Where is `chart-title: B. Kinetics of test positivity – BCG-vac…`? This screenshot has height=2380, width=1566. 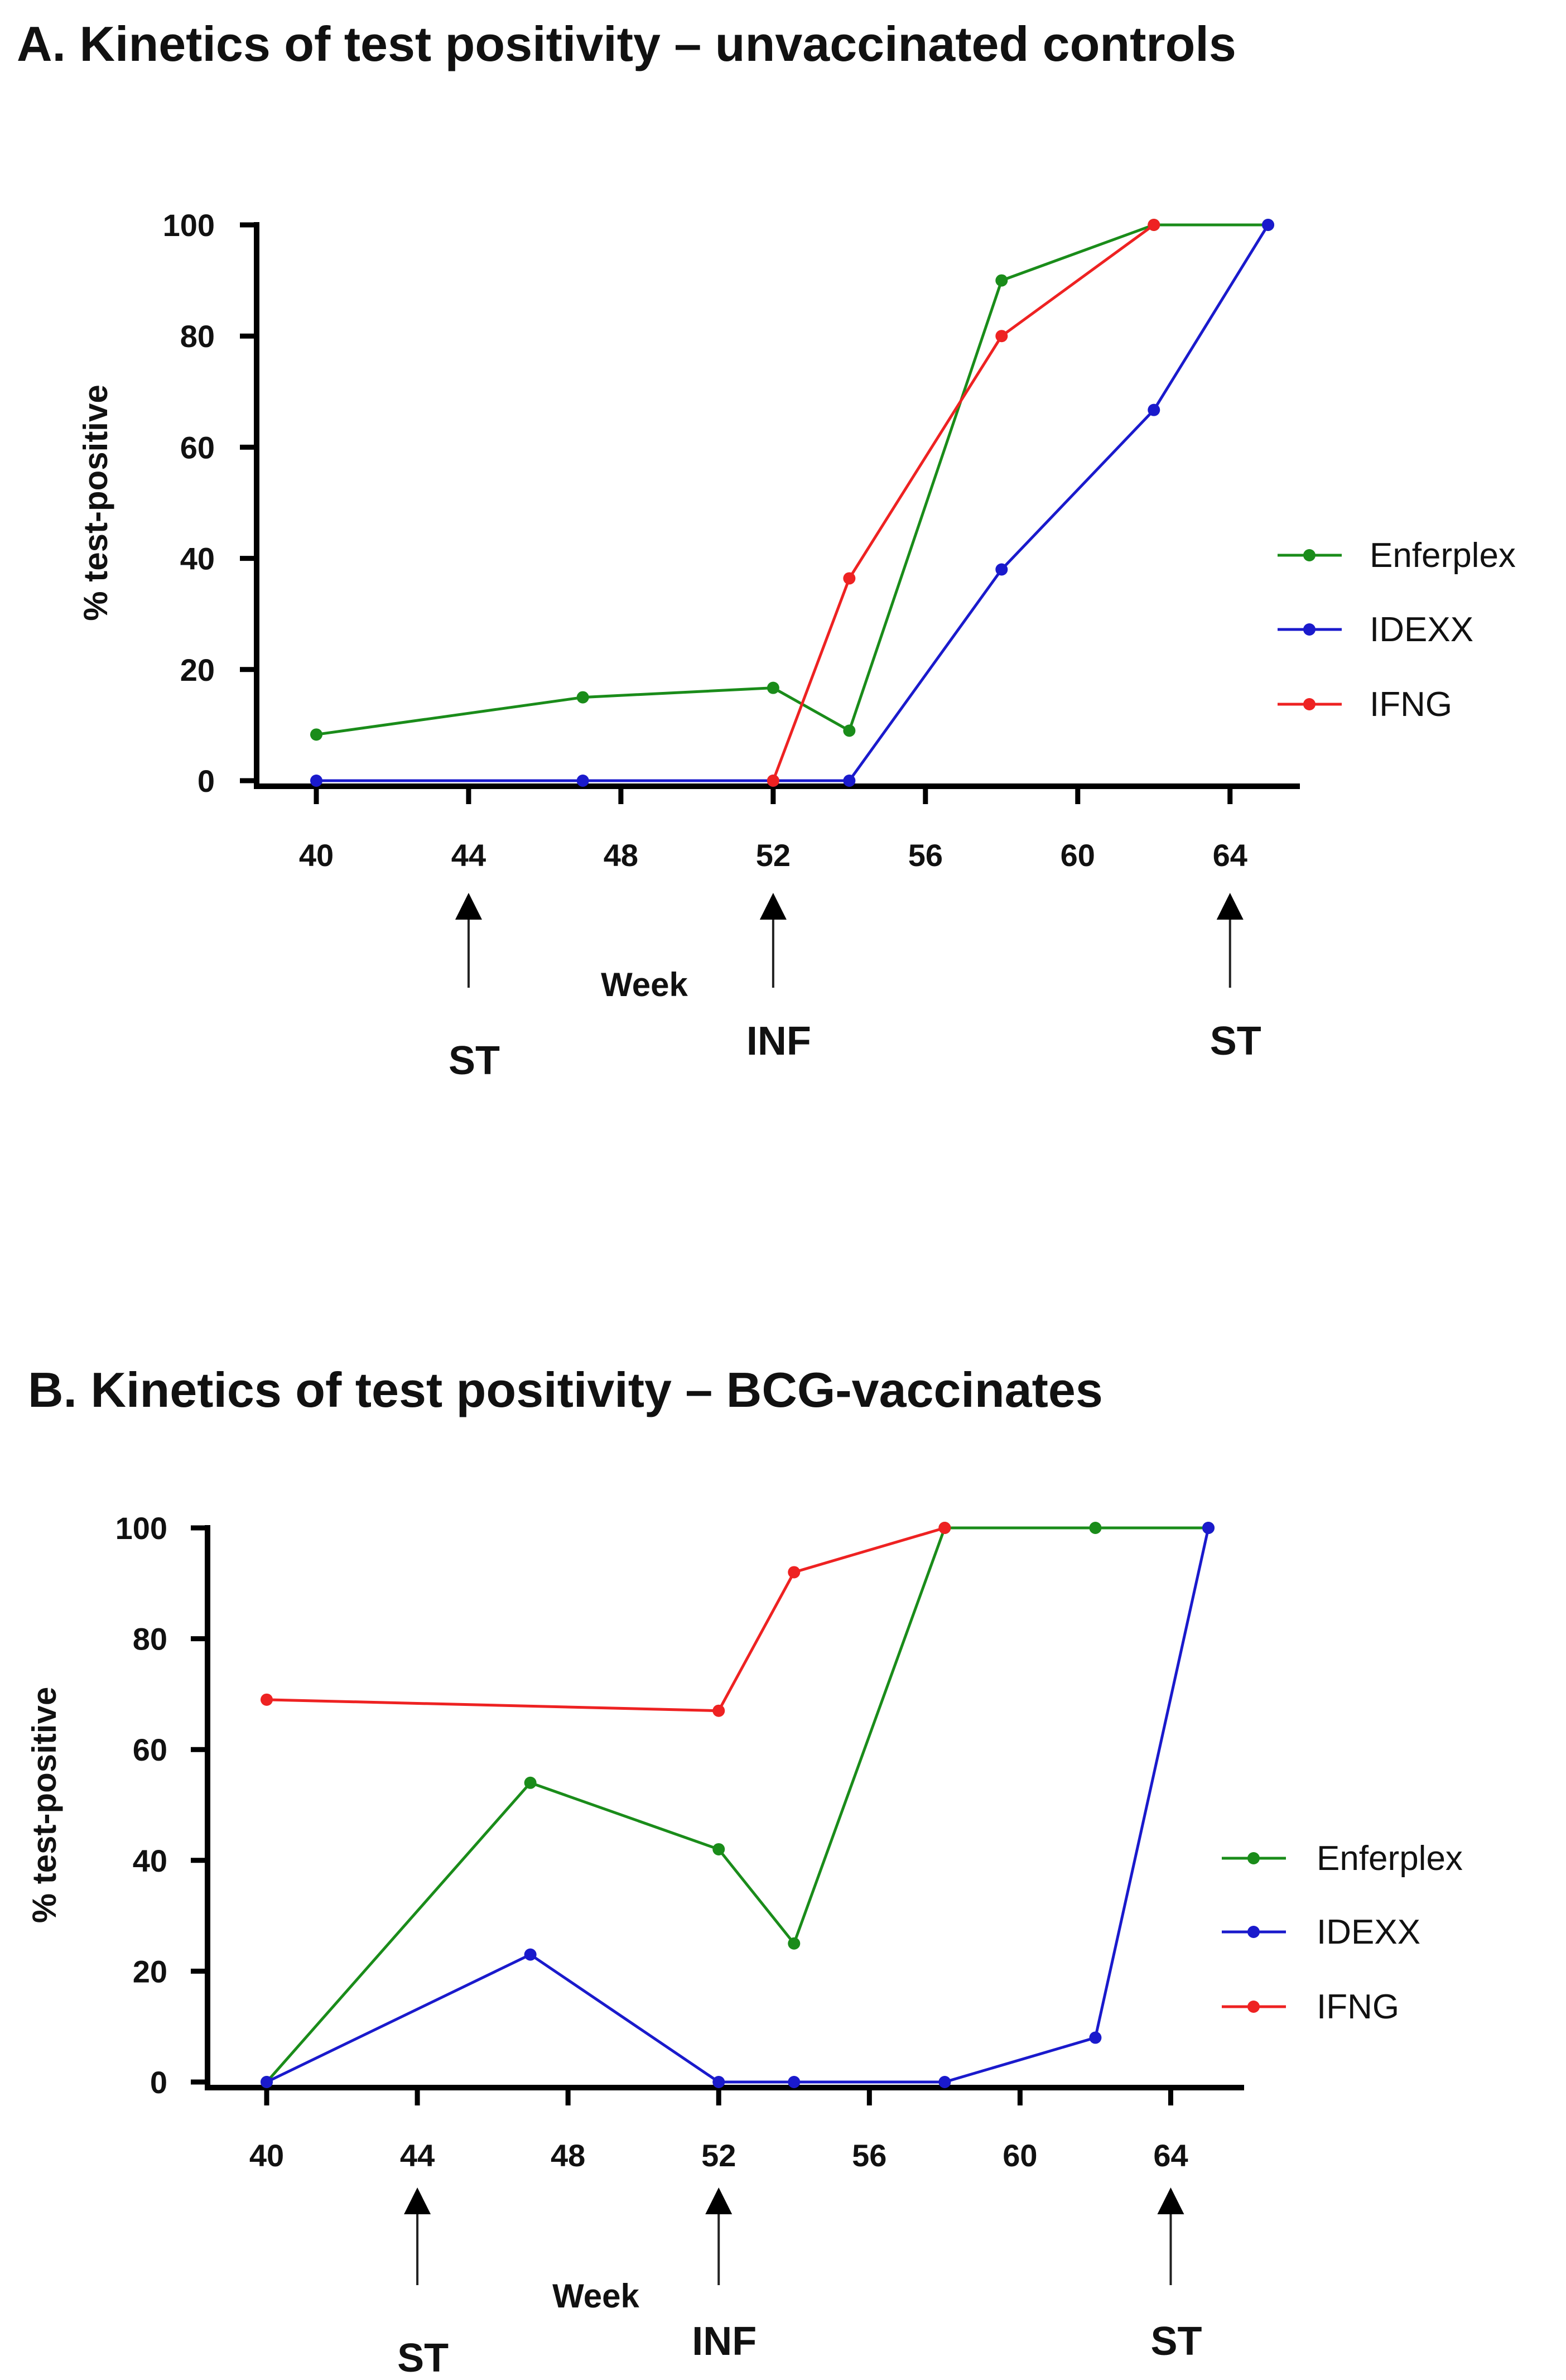
chart-title: B. Kinetics of test positivity – BCG-vac… is located at coordinates (566, 1389).